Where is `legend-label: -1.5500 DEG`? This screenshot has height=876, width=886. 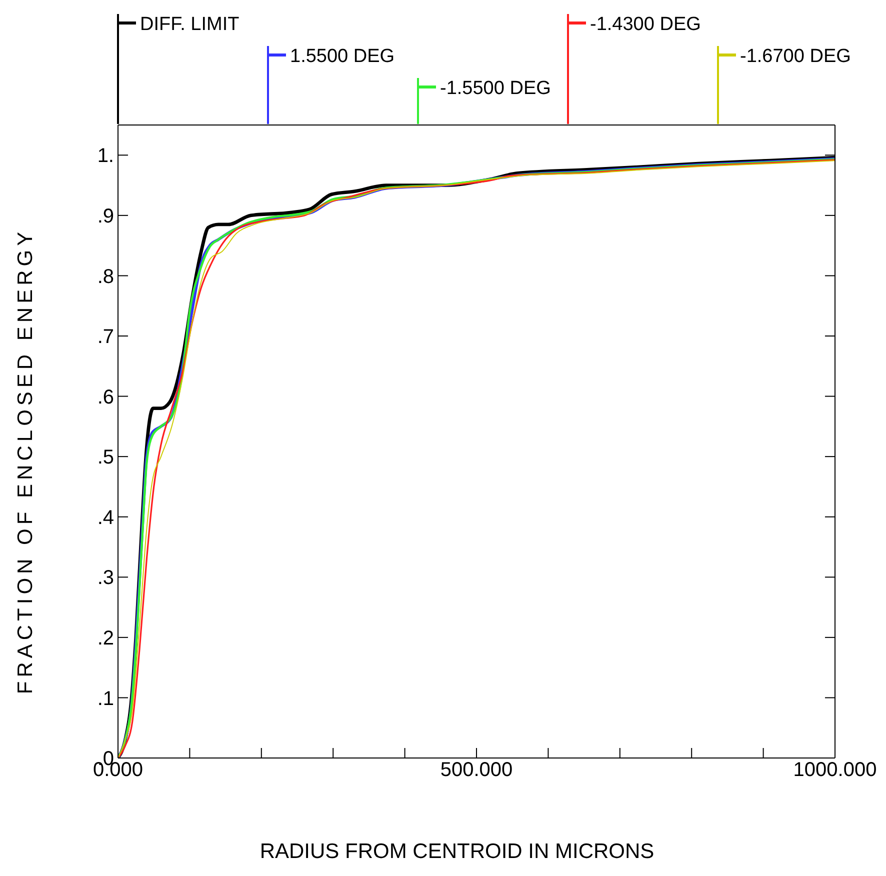 legend-label: -1.5500 DEG is located at coordinates (495, 88).